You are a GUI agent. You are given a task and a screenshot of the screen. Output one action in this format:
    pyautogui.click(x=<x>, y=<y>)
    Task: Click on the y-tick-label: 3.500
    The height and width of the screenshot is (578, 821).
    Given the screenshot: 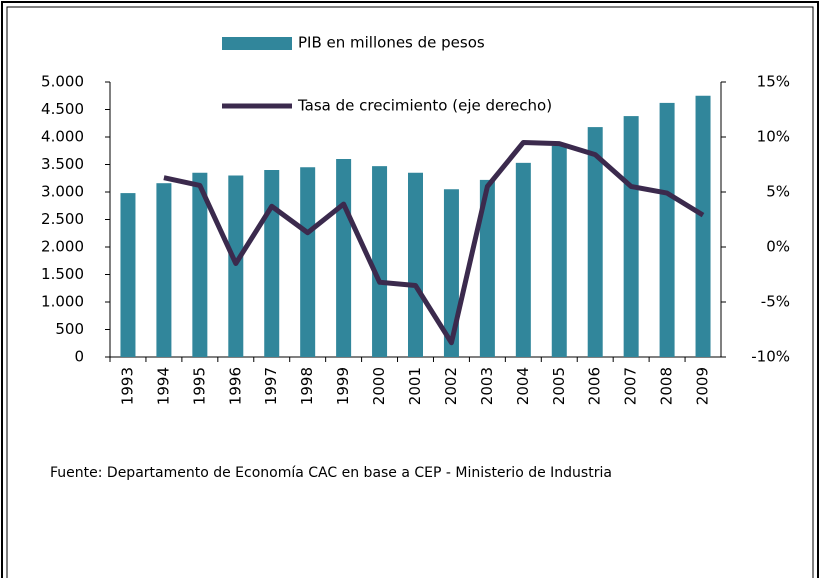 What is the action you would take?
    pyautogui.click(x=62, y=164)
    